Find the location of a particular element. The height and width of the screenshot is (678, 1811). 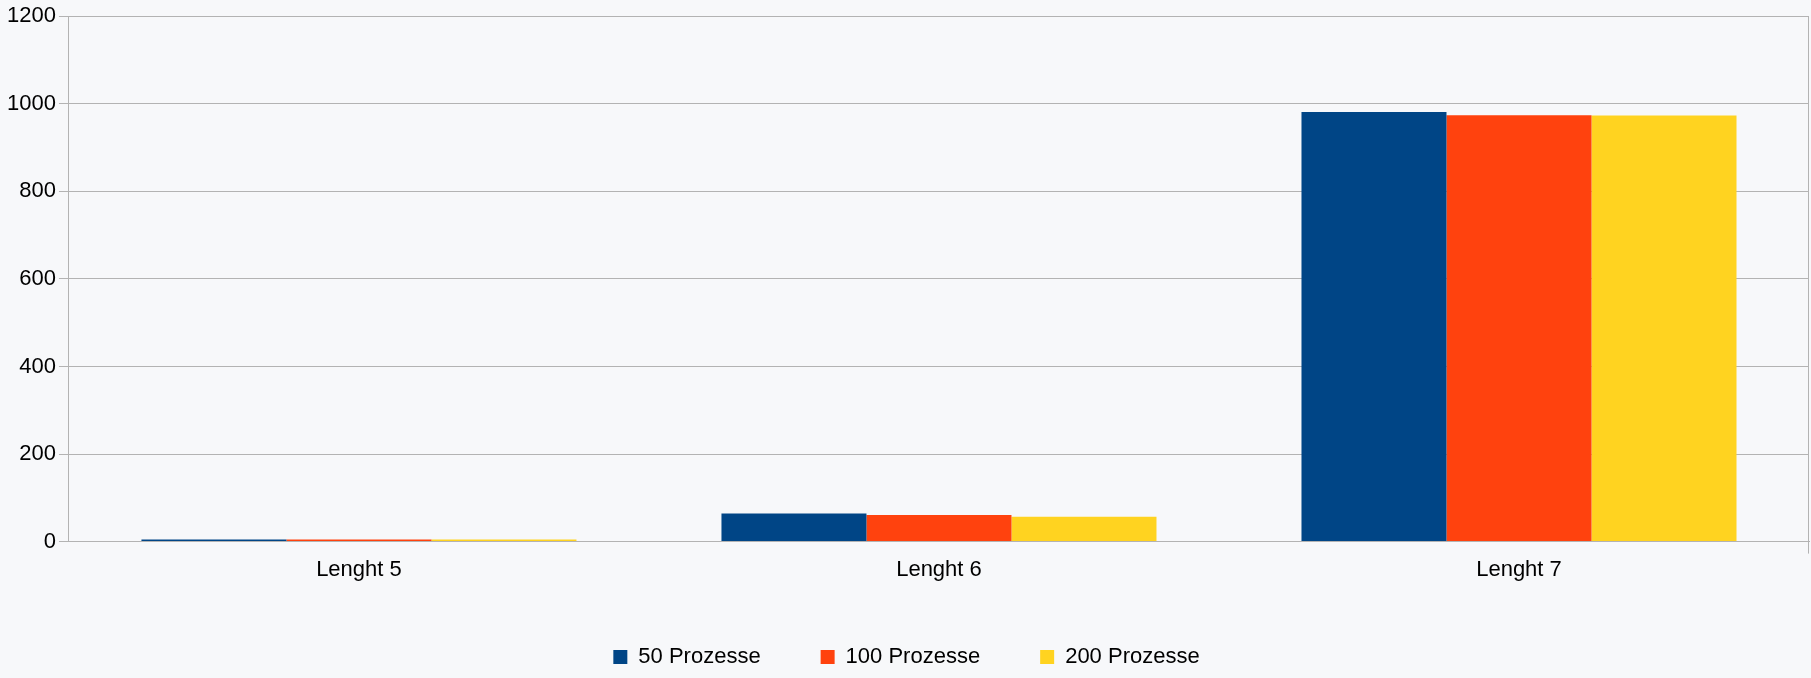

y-tick-label: 1000 is located at coordinates (31, 102).